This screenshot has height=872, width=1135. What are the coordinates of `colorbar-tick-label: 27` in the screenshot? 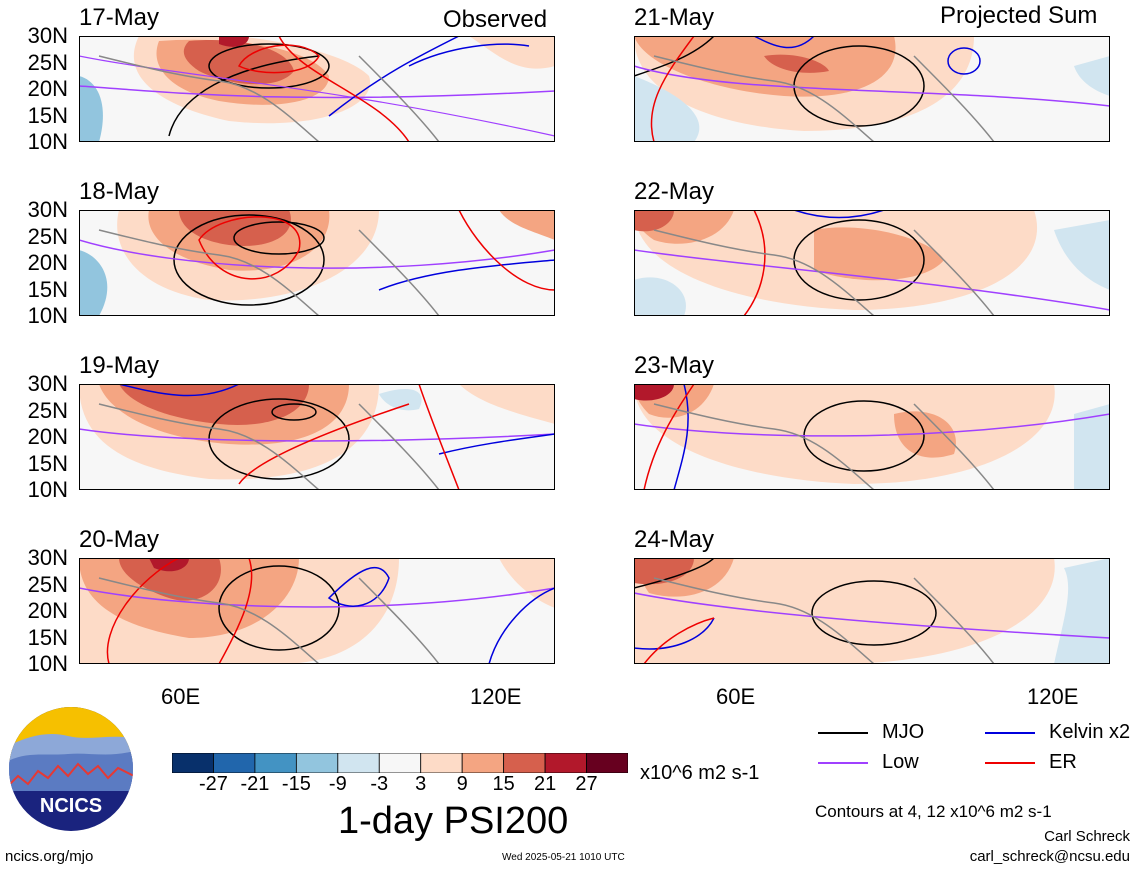 It's located at (586, 784).